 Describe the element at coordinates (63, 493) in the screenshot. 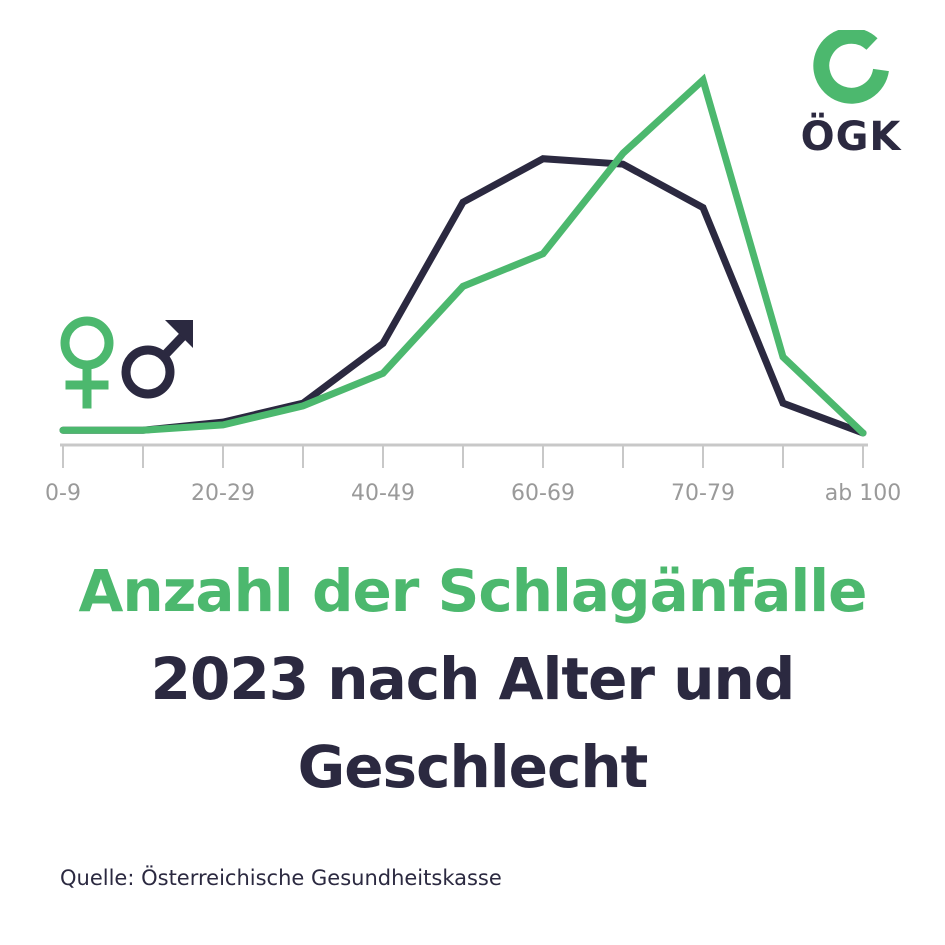

I see `x-tick-label: 0-9` at that location.